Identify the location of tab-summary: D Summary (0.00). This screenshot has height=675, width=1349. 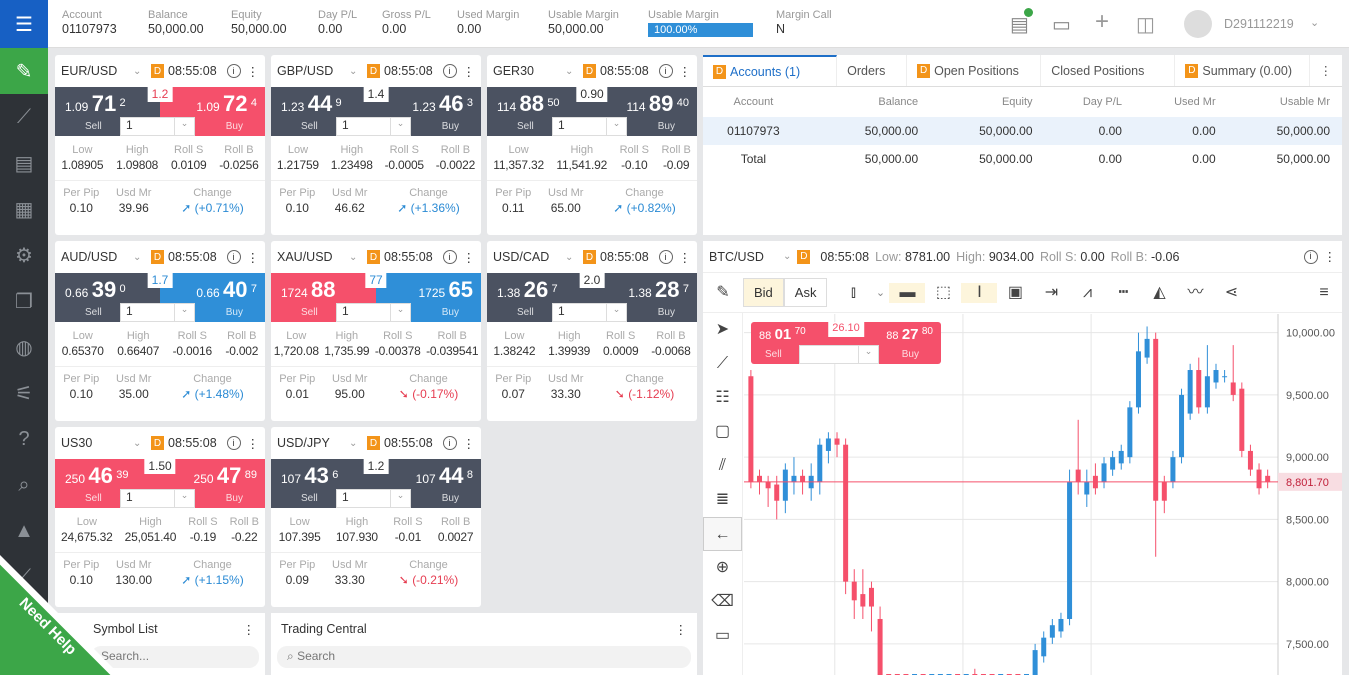
(1242, 70).